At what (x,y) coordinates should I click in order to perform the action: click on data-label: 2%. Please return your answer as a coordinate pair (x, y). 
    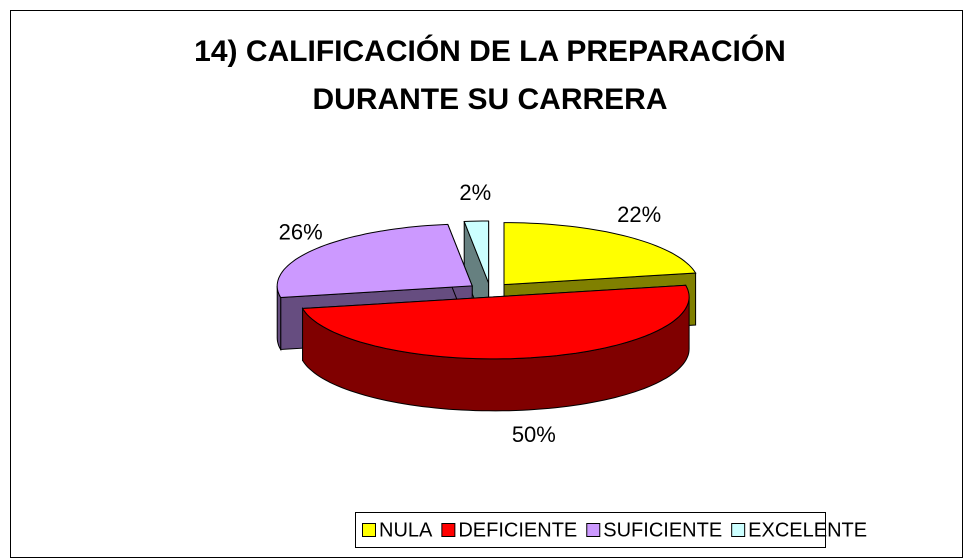
    Looking at the image, I should click on (475, 192).